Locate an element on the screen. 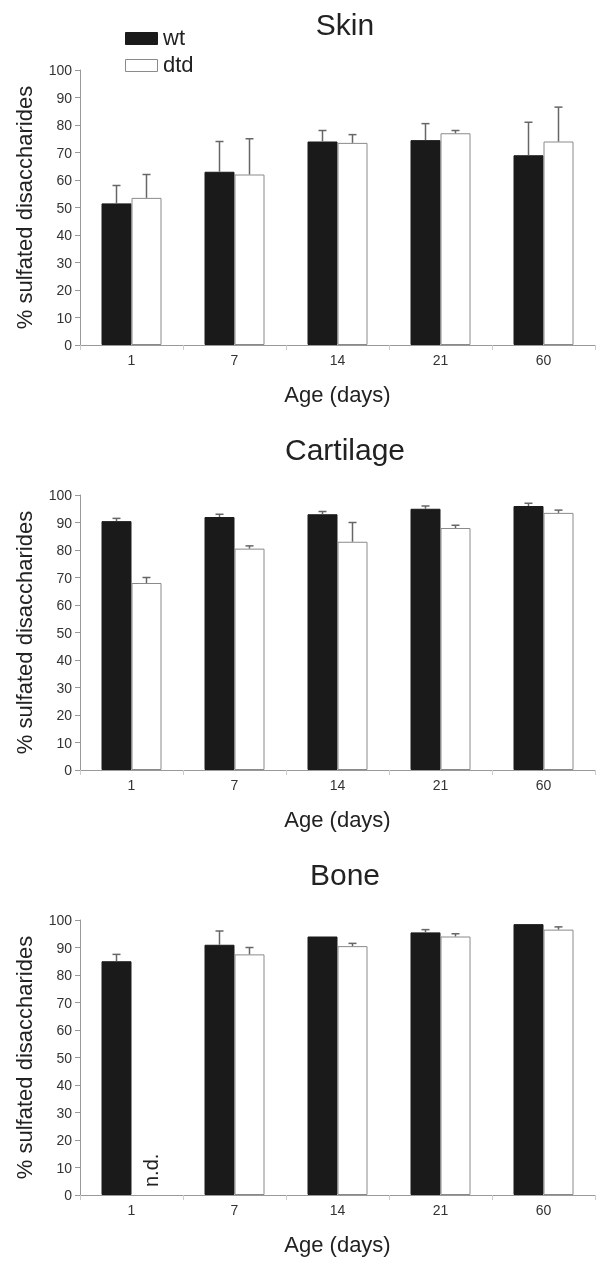 The width and height of the screenshot is (610, 1275). legend-label: wt is located at coordinates (173, 37).